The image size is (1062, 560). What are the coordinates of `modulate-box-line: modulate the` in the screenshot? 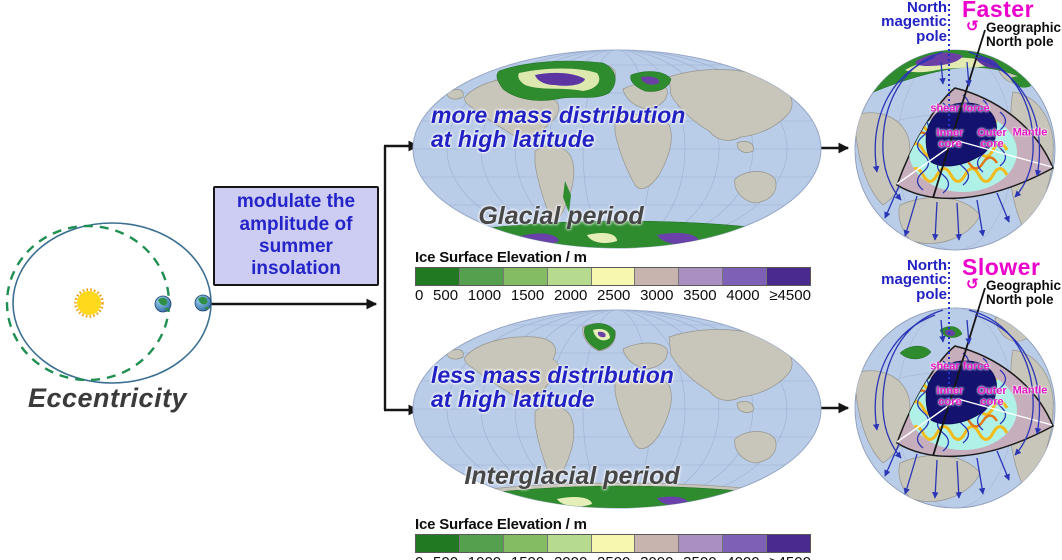 It's located at (296, 202).